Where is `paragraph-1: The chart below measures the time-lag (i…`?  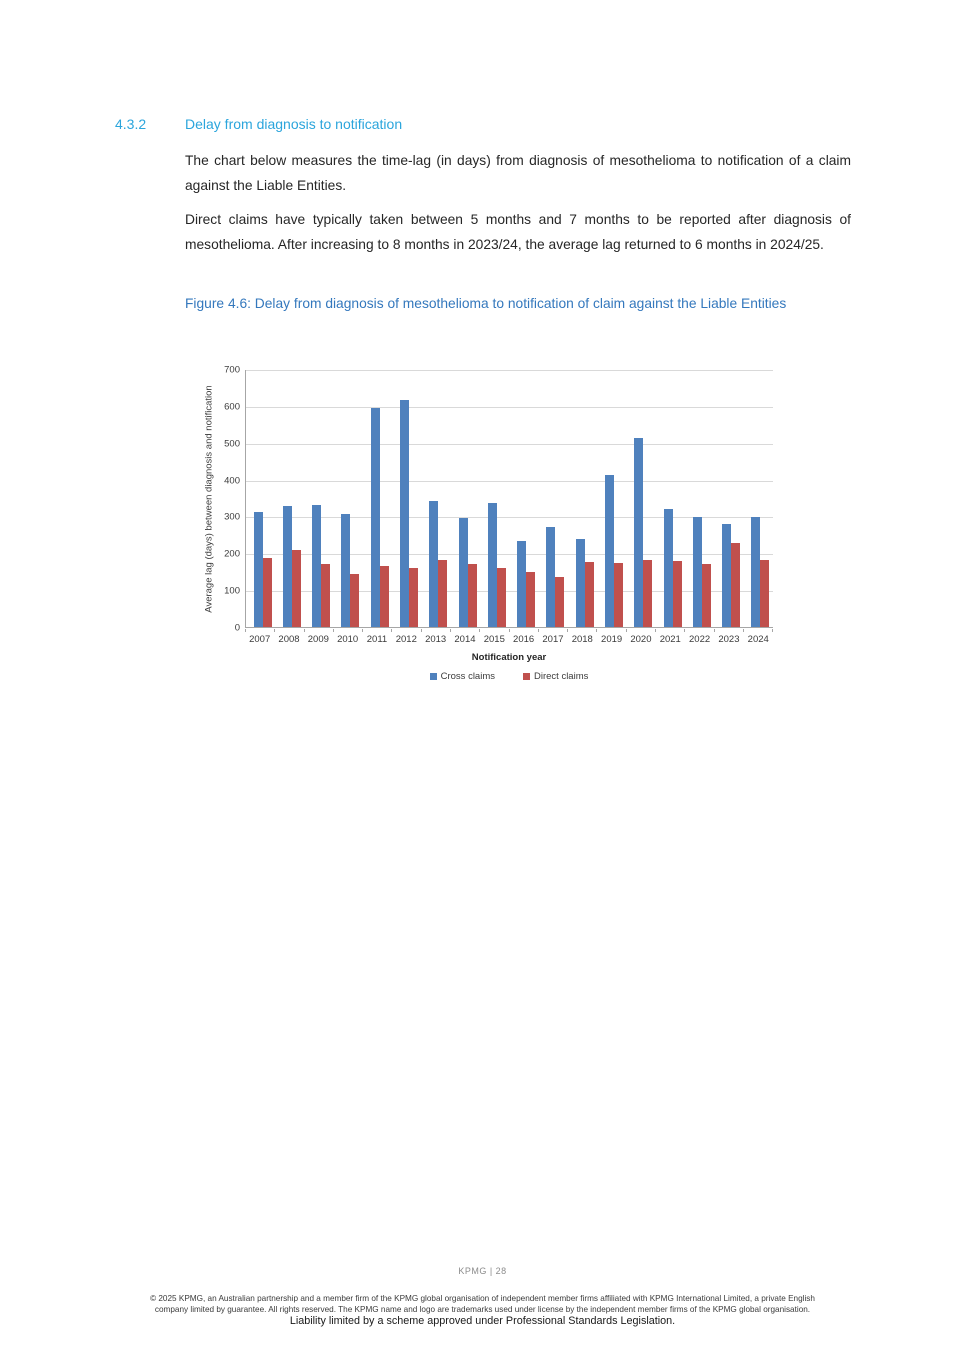
paragraph-1: The chart below measures the time-lag (i… is located at coordinates (518, 173).